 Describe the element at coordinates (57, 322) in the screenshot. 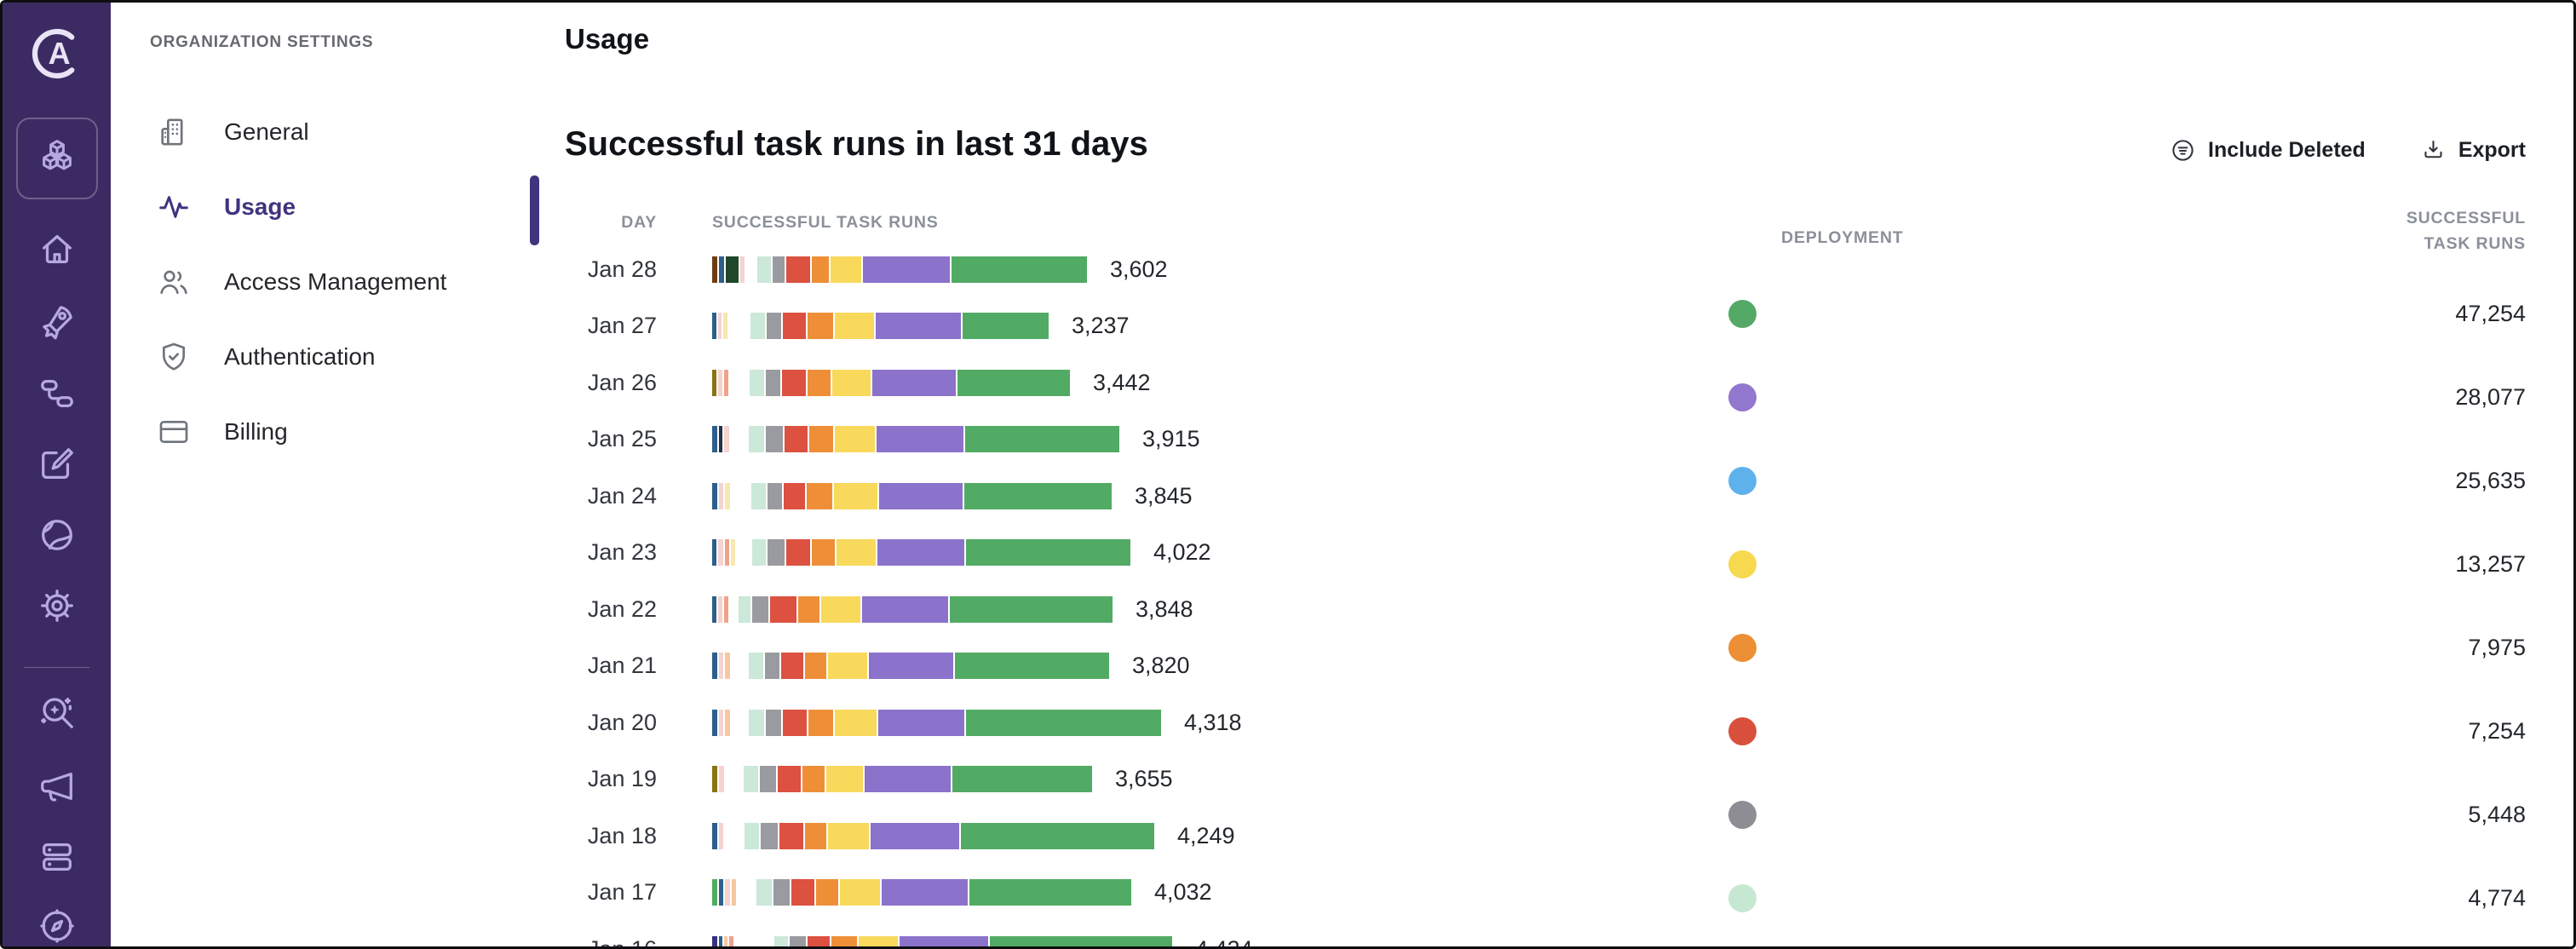

I see `rocket-icon` at that location.